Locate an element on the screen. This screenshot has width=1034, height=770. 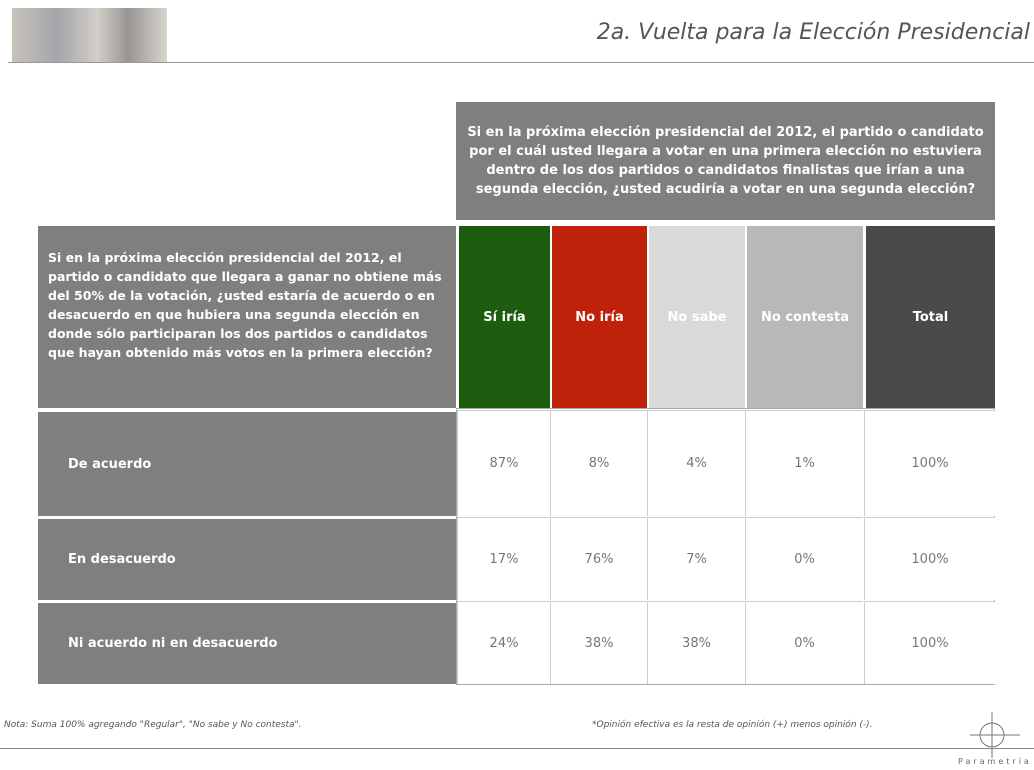
column-header: No iría is located at coordinates (599, 317).